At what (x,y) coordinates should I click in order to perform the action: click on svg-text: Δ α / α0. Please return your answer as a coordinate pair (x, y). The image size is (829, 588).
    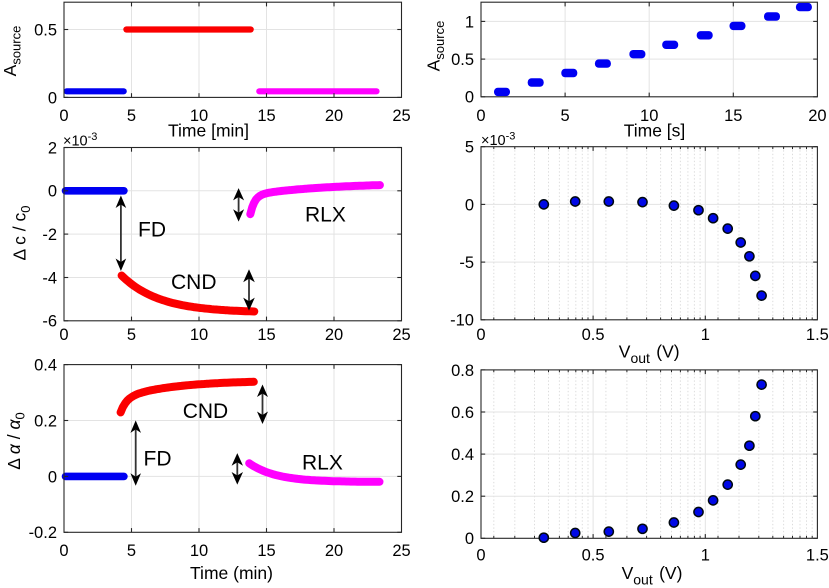
    Looking at the image, I should click on (16, 440).